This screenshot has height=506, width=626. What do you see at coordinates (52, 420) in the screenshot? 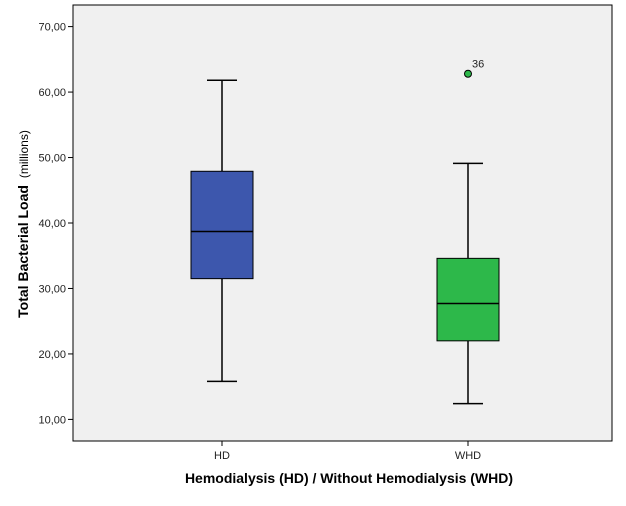
I see `y-tick-label: 10,00` at bounding box center [52, 420].